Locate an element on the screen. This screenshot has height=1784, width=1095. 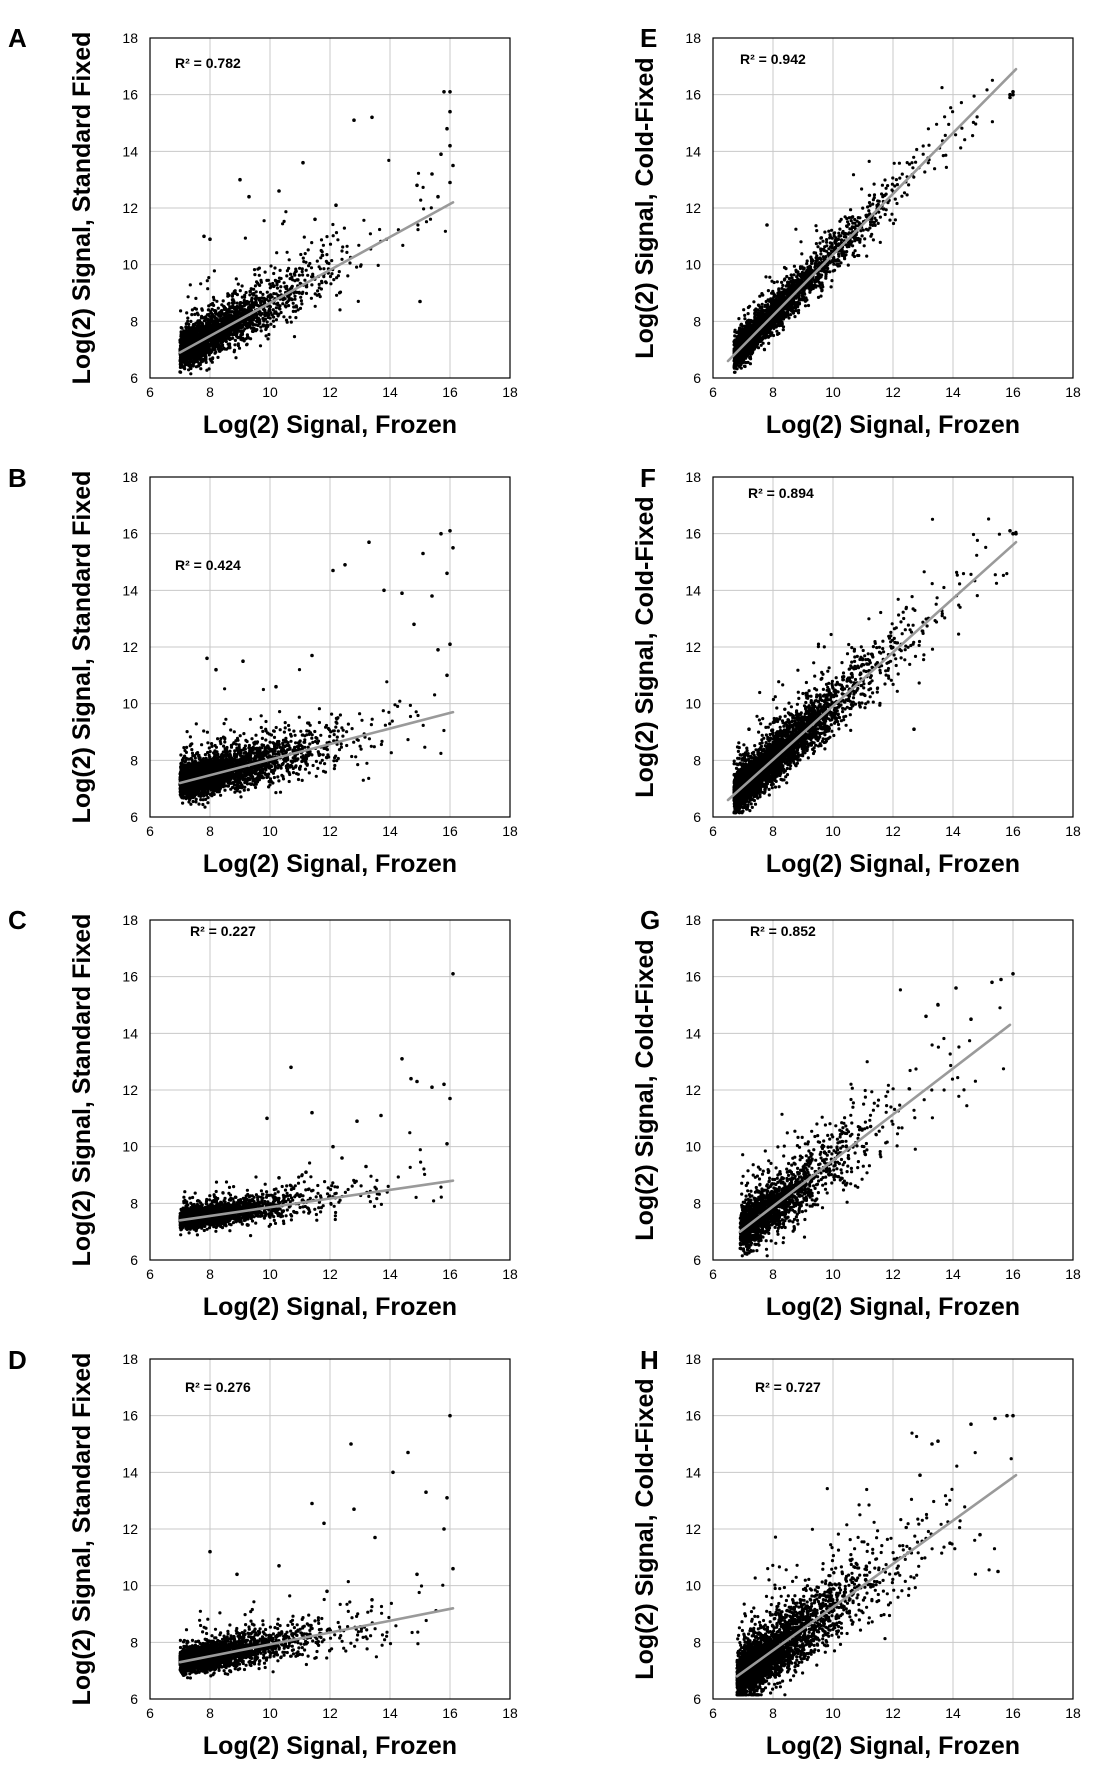
y-tick-label: 16 is located at coordinates (130, 95).